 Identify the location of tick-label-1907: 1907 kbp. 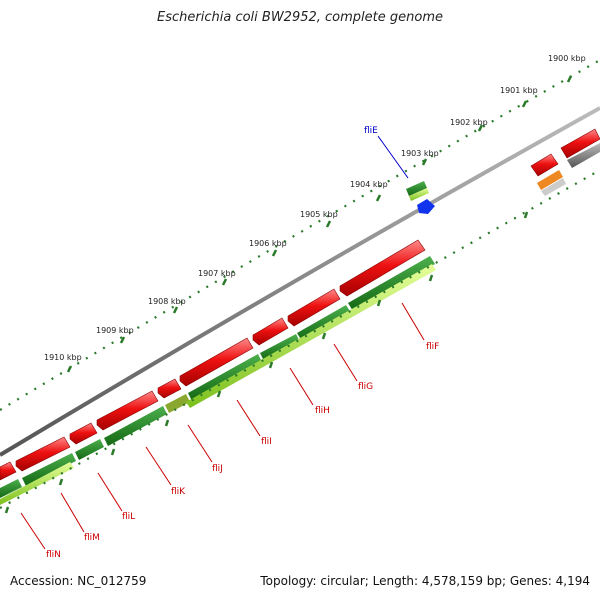
(217, 273).